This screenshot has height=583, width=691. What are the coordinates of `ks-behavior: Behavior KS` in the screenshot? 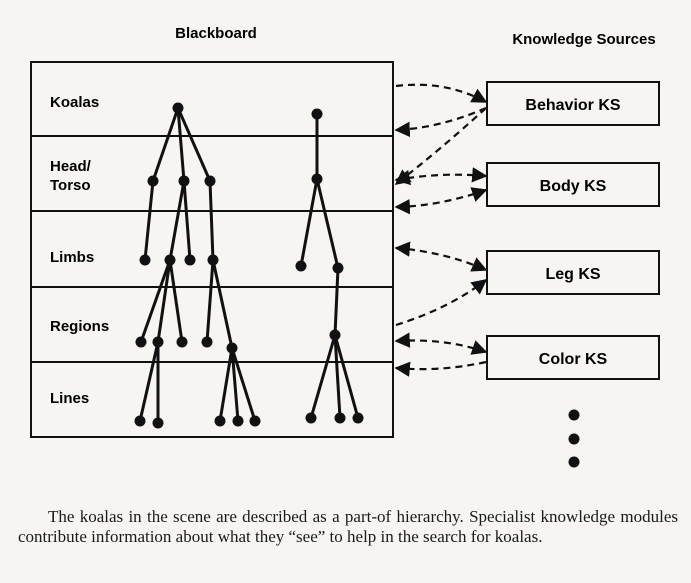 It's located at (573, 103).